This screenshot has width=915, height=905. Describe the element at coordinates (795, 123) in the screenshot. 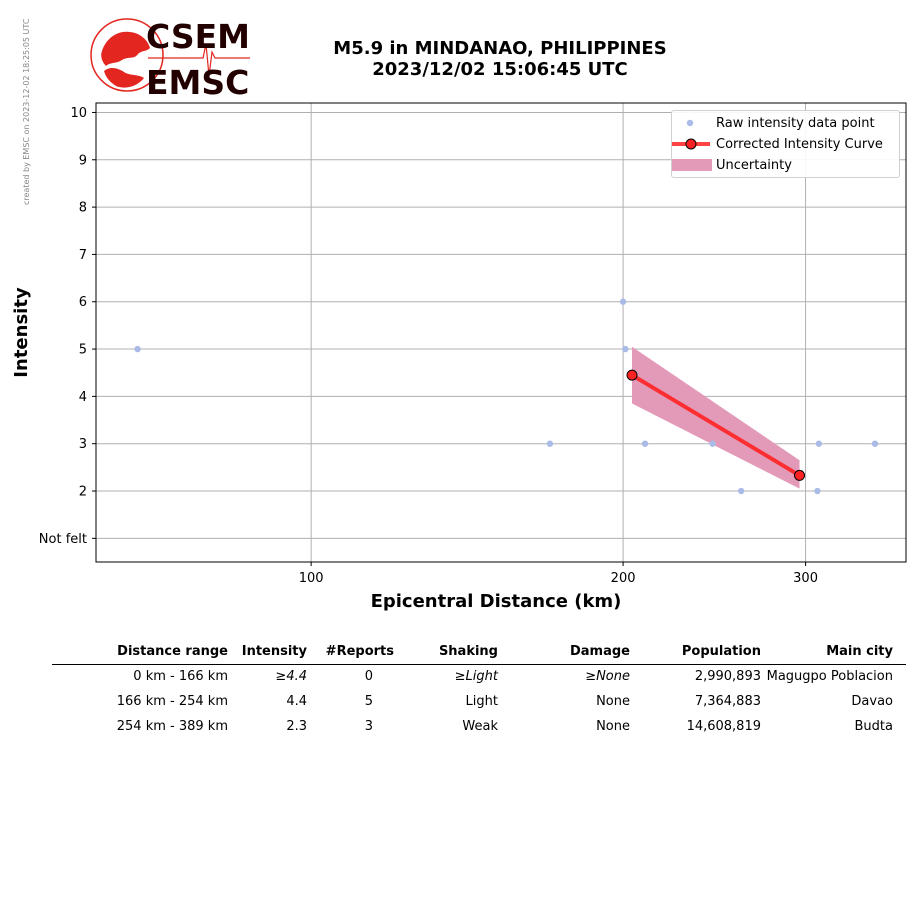

I see `legend-raw-label: Raw intensity data point` at that location.